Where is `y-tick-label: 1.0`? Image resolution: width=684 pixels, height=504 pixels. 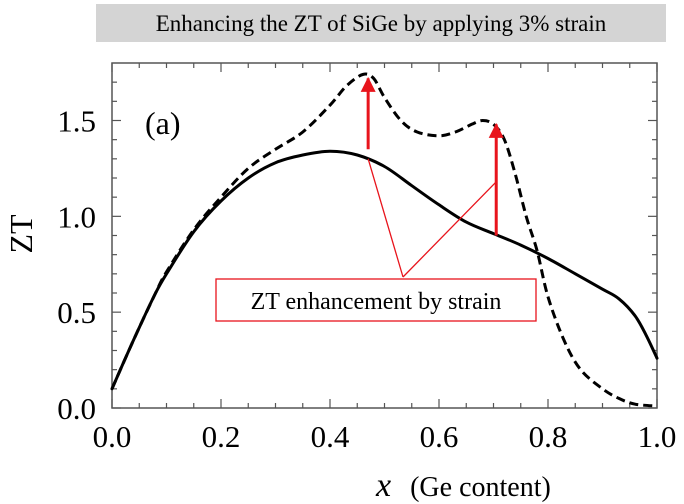 y-tick-label: 1.0 is located at coordinates (76, 216).